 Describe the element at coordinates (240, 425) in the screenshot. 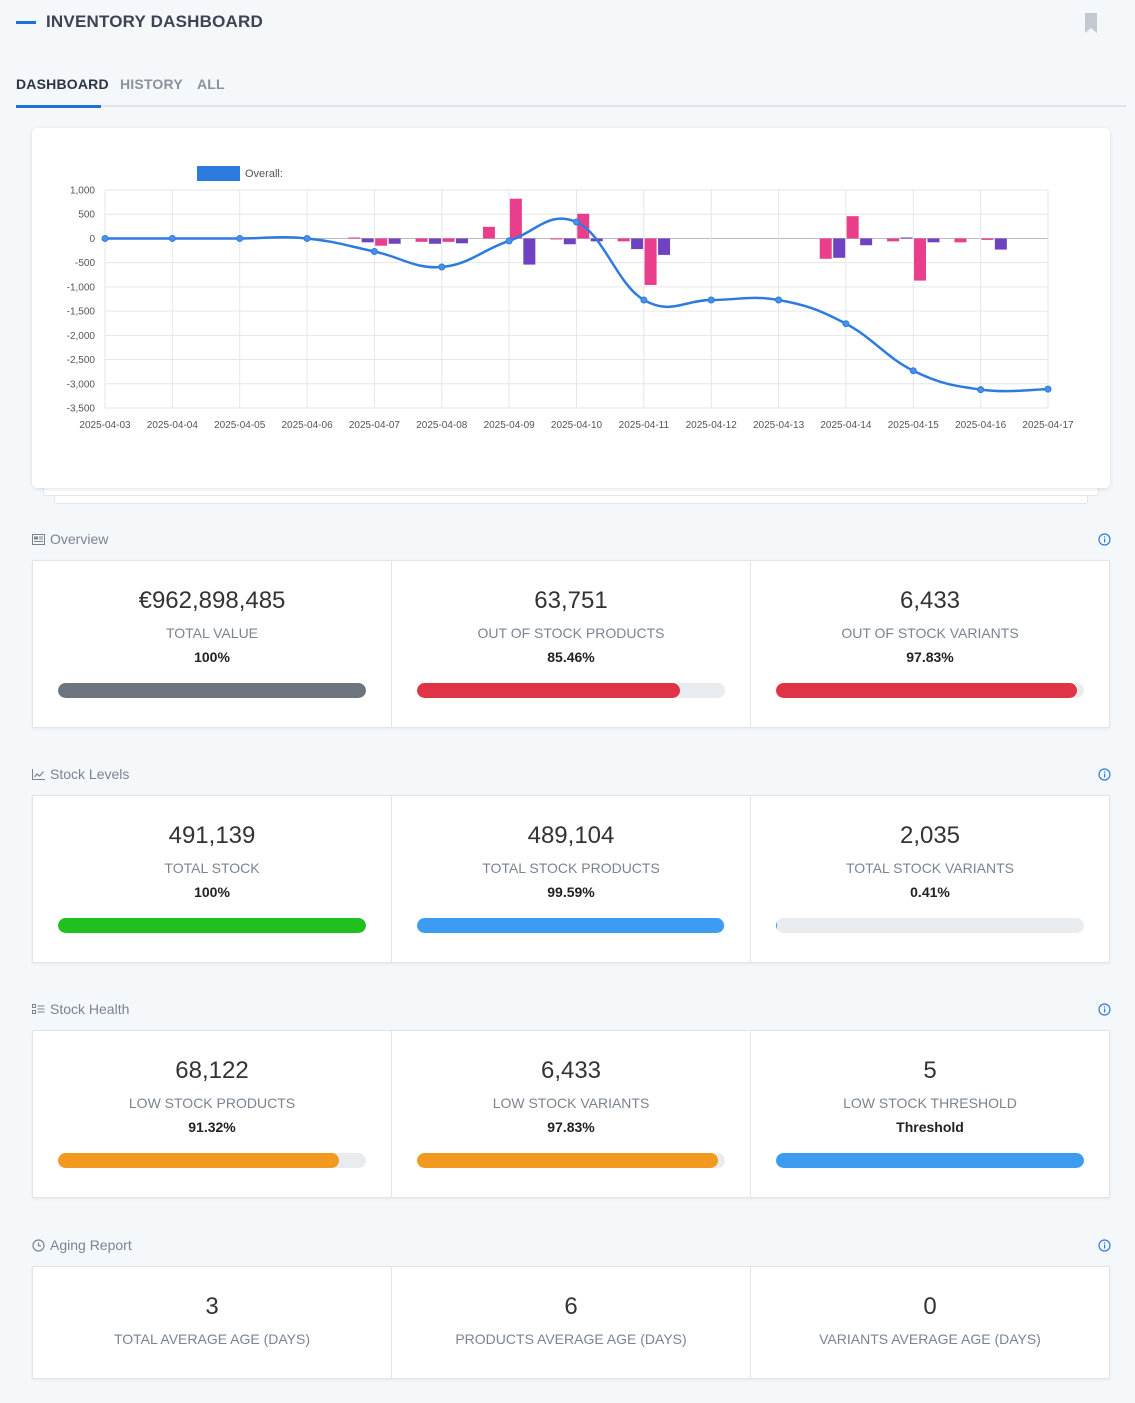

I see `x-tick-label: 2025-04-05` at that location.